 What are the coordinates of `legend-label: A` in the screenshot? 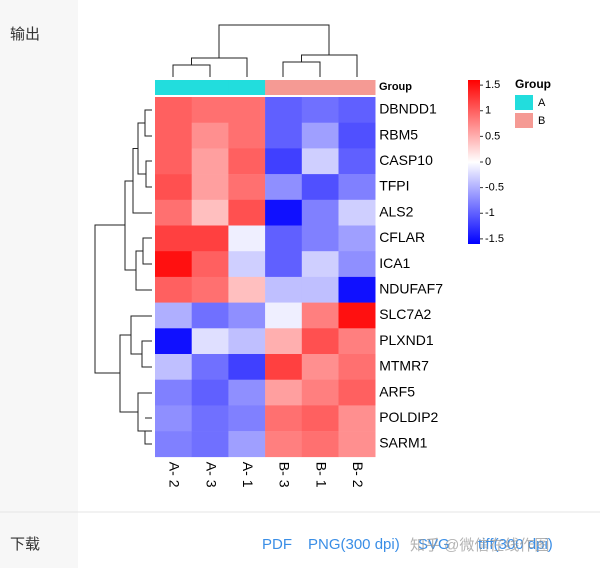 It's located at (542, 103).